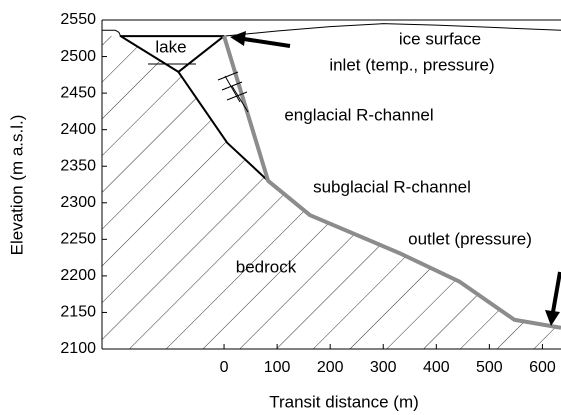 This screenshot has height=415, width=561. What do you see at coordinates (556, 292) in the screenshot?
I see `outlet-arrow-shaft` at bounding box center [556, 292].